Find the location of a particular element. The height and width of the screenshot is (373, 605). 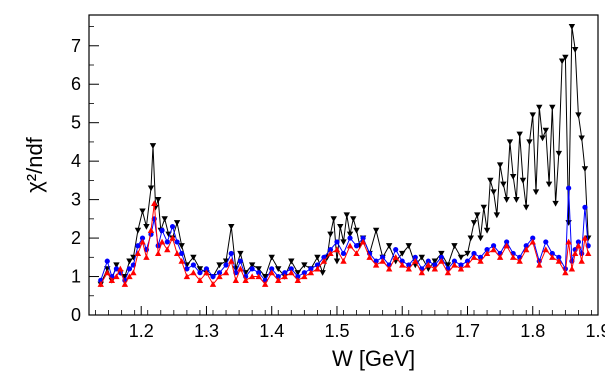

y-tick-label: 5 is located at coordinates (76, 123).